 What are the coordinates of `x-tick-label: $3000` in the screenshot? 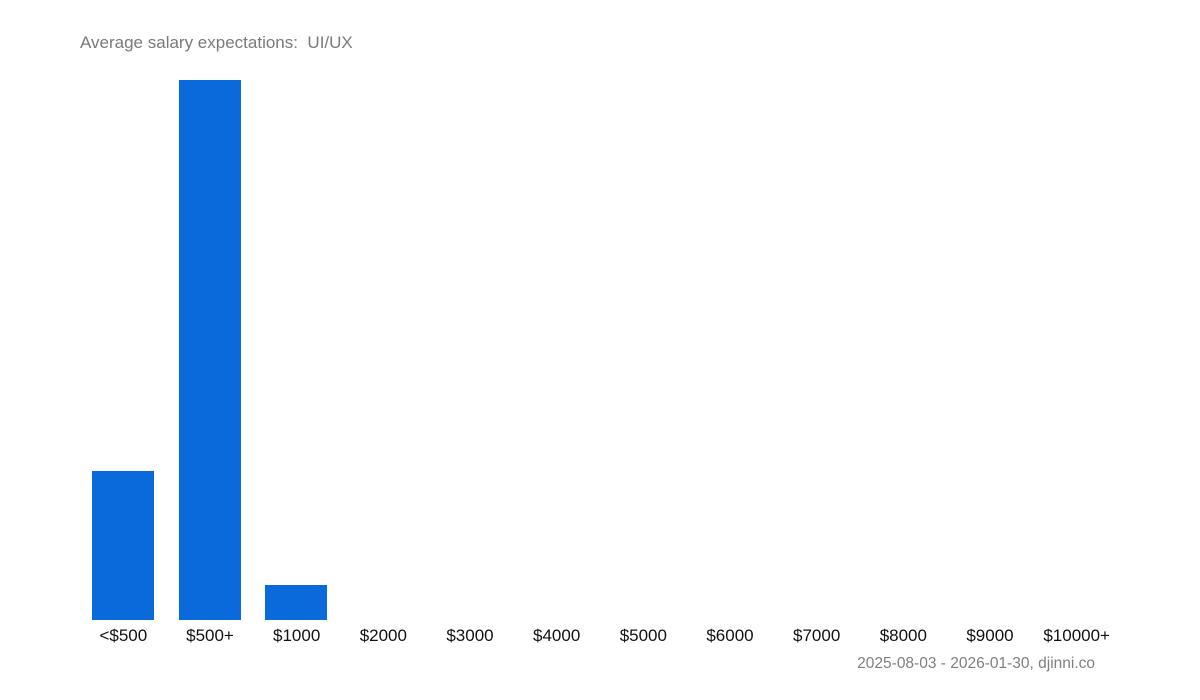 It's located at (470, 635).